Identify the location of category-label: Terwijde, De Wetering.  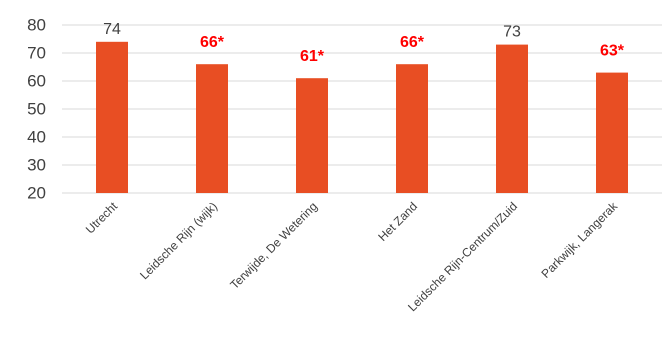
(273, 245).